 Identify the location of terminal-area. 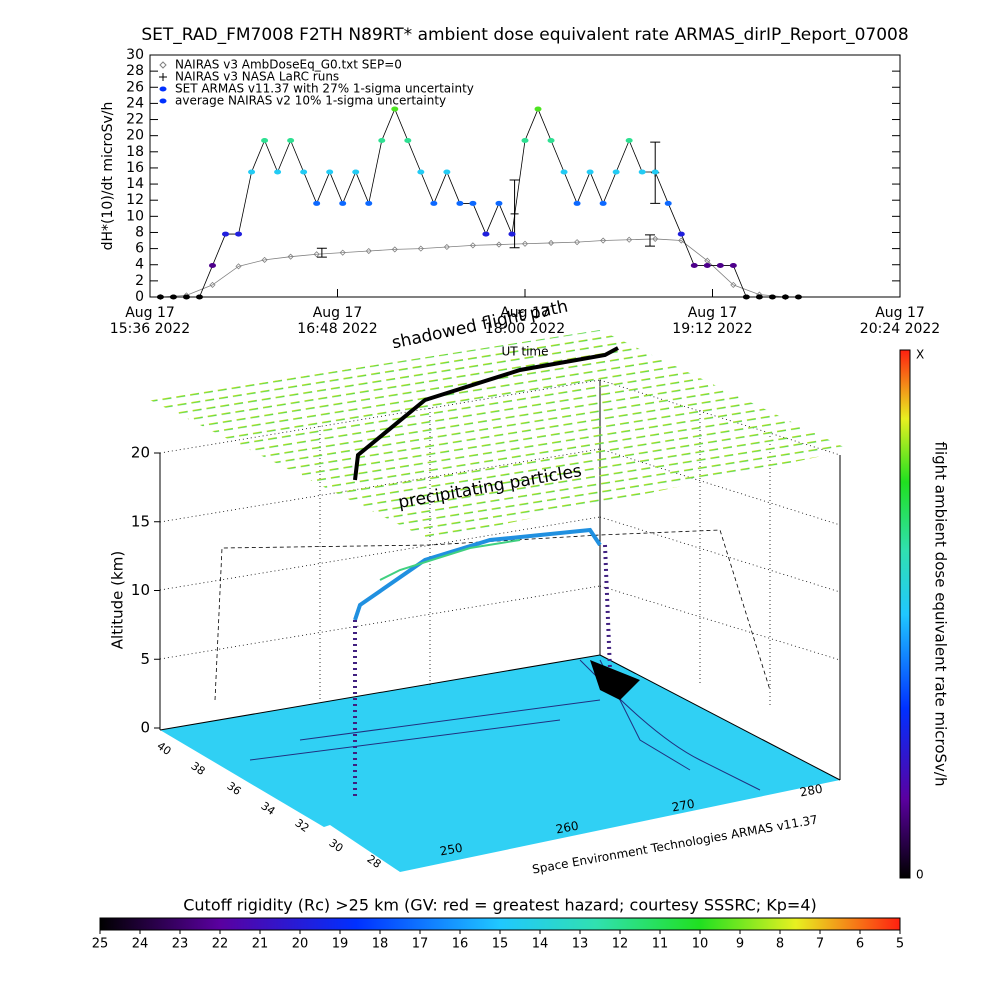
(615, 680).